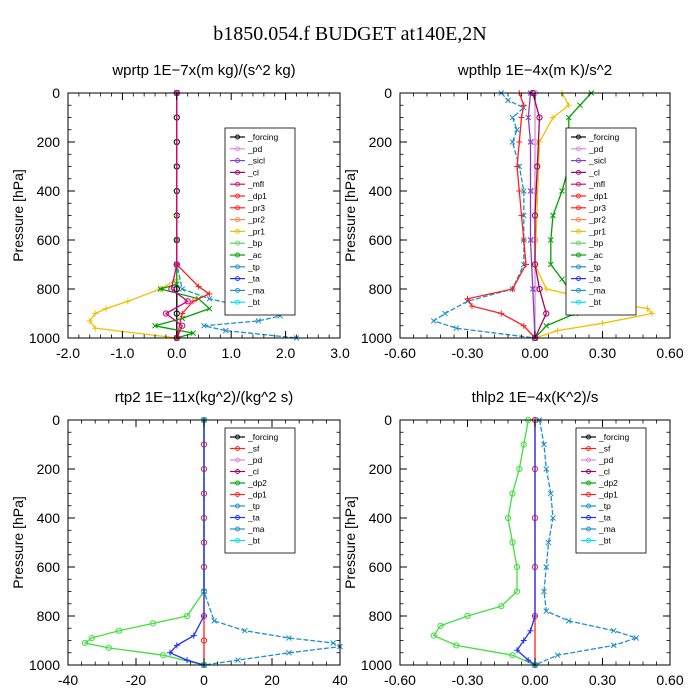  I want to click on legend: _forcing _sf_pd _cl_dp2 _dp1_tp _ta_ma _bt, so click(260, 490).